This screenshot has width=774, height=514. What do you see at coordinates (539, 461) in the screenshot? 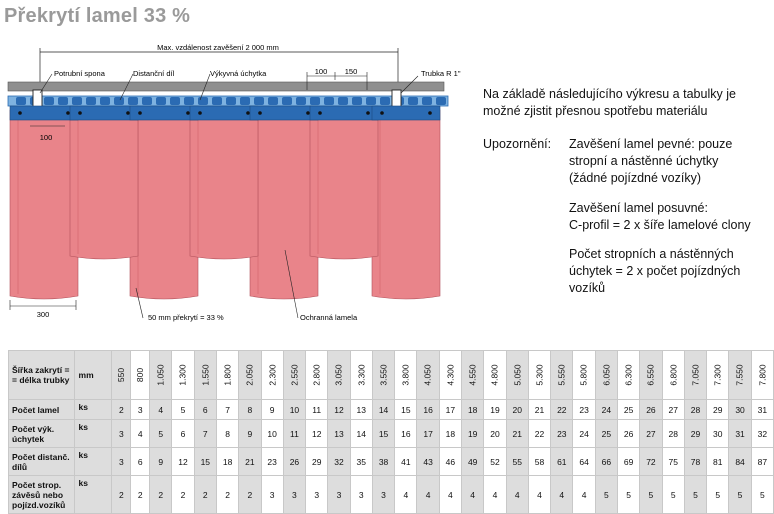
I see `table-cell: 58` at bounding box center [539, 461].